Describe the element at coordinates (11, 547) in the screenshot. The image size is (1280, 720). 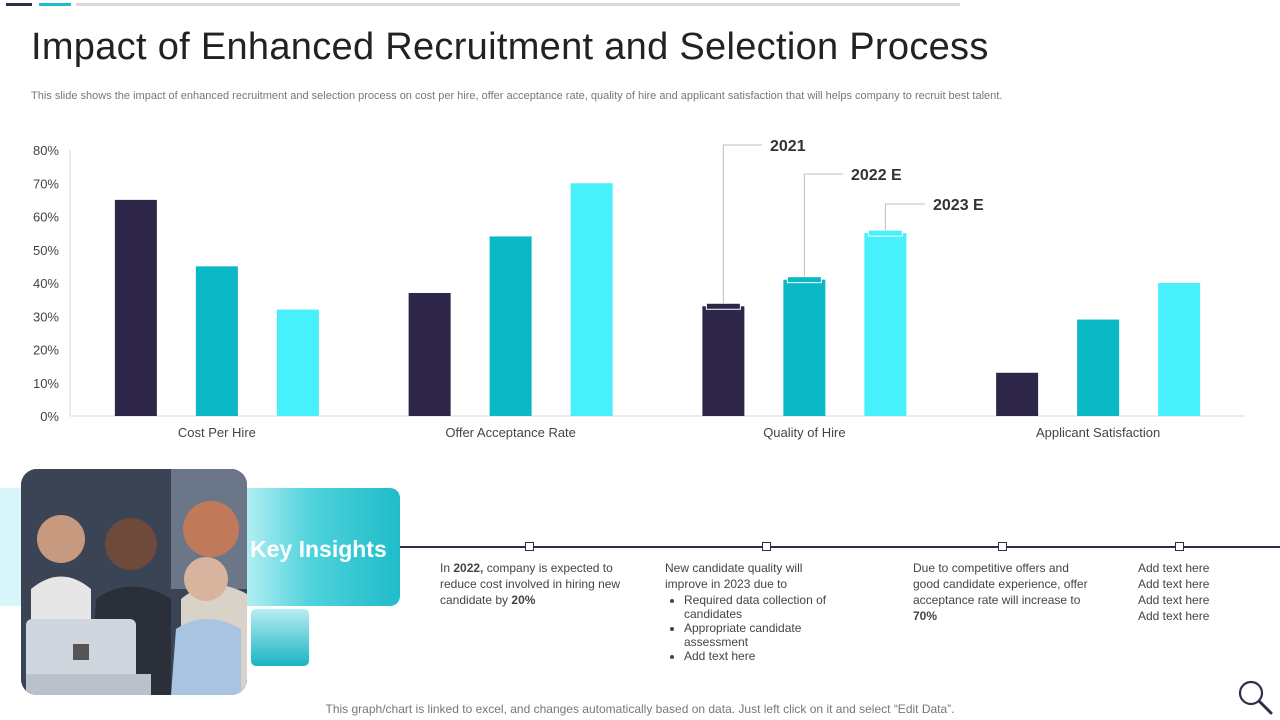
I see `side-accent` at that location.